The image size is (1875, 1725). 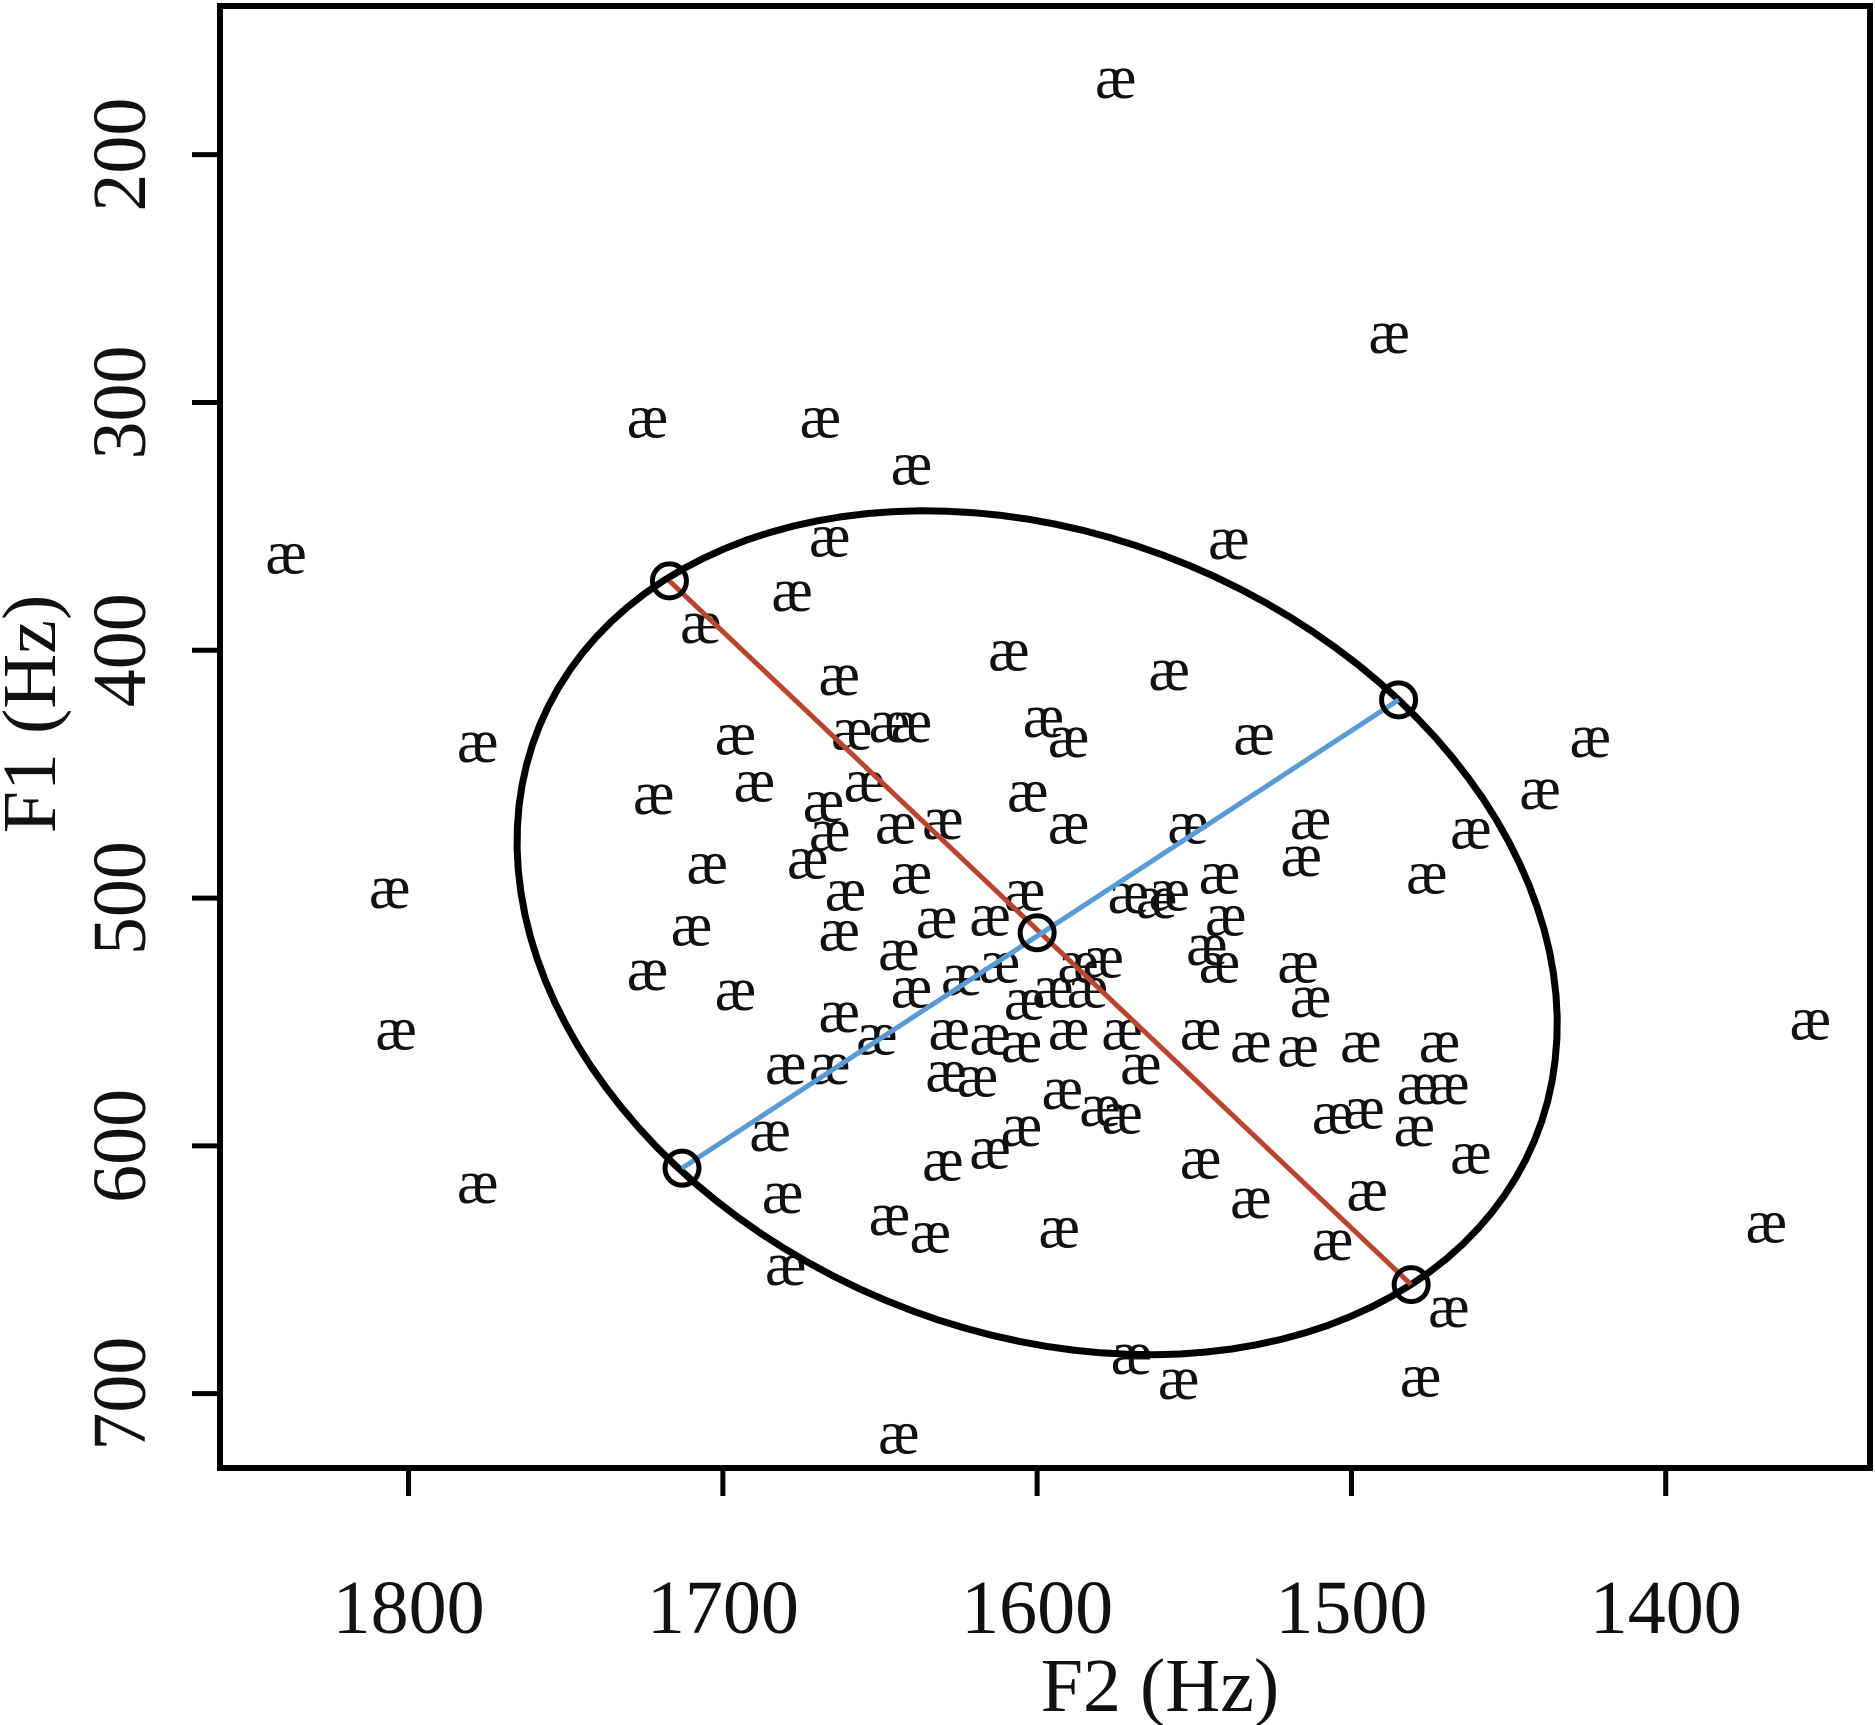 I want to click on y-tick-label: 300, so click(x=120, y=402).